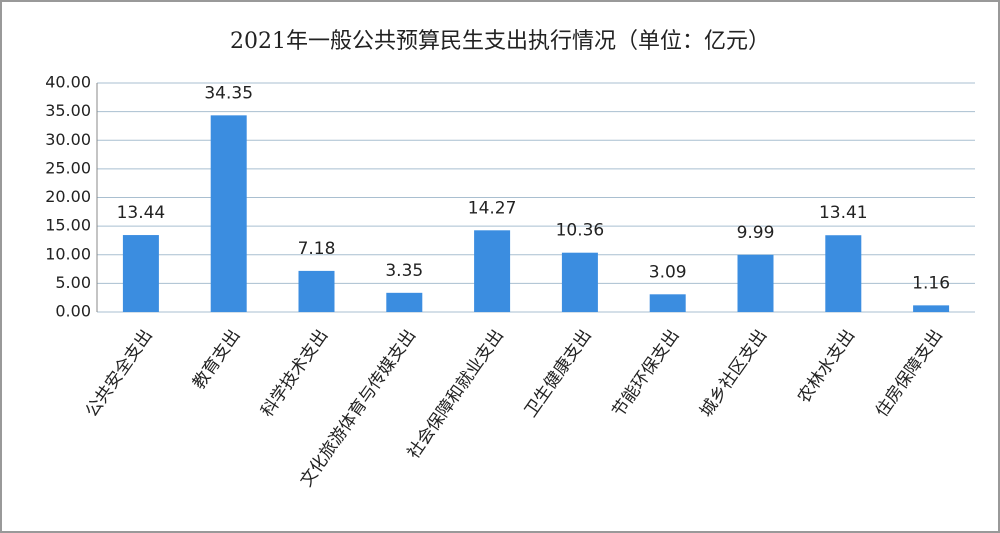 This screenshot has height=533, width=1000. Describe the element at coordinates (580, 231) in the screenshot. I see `data-label: 10.36` at that location.